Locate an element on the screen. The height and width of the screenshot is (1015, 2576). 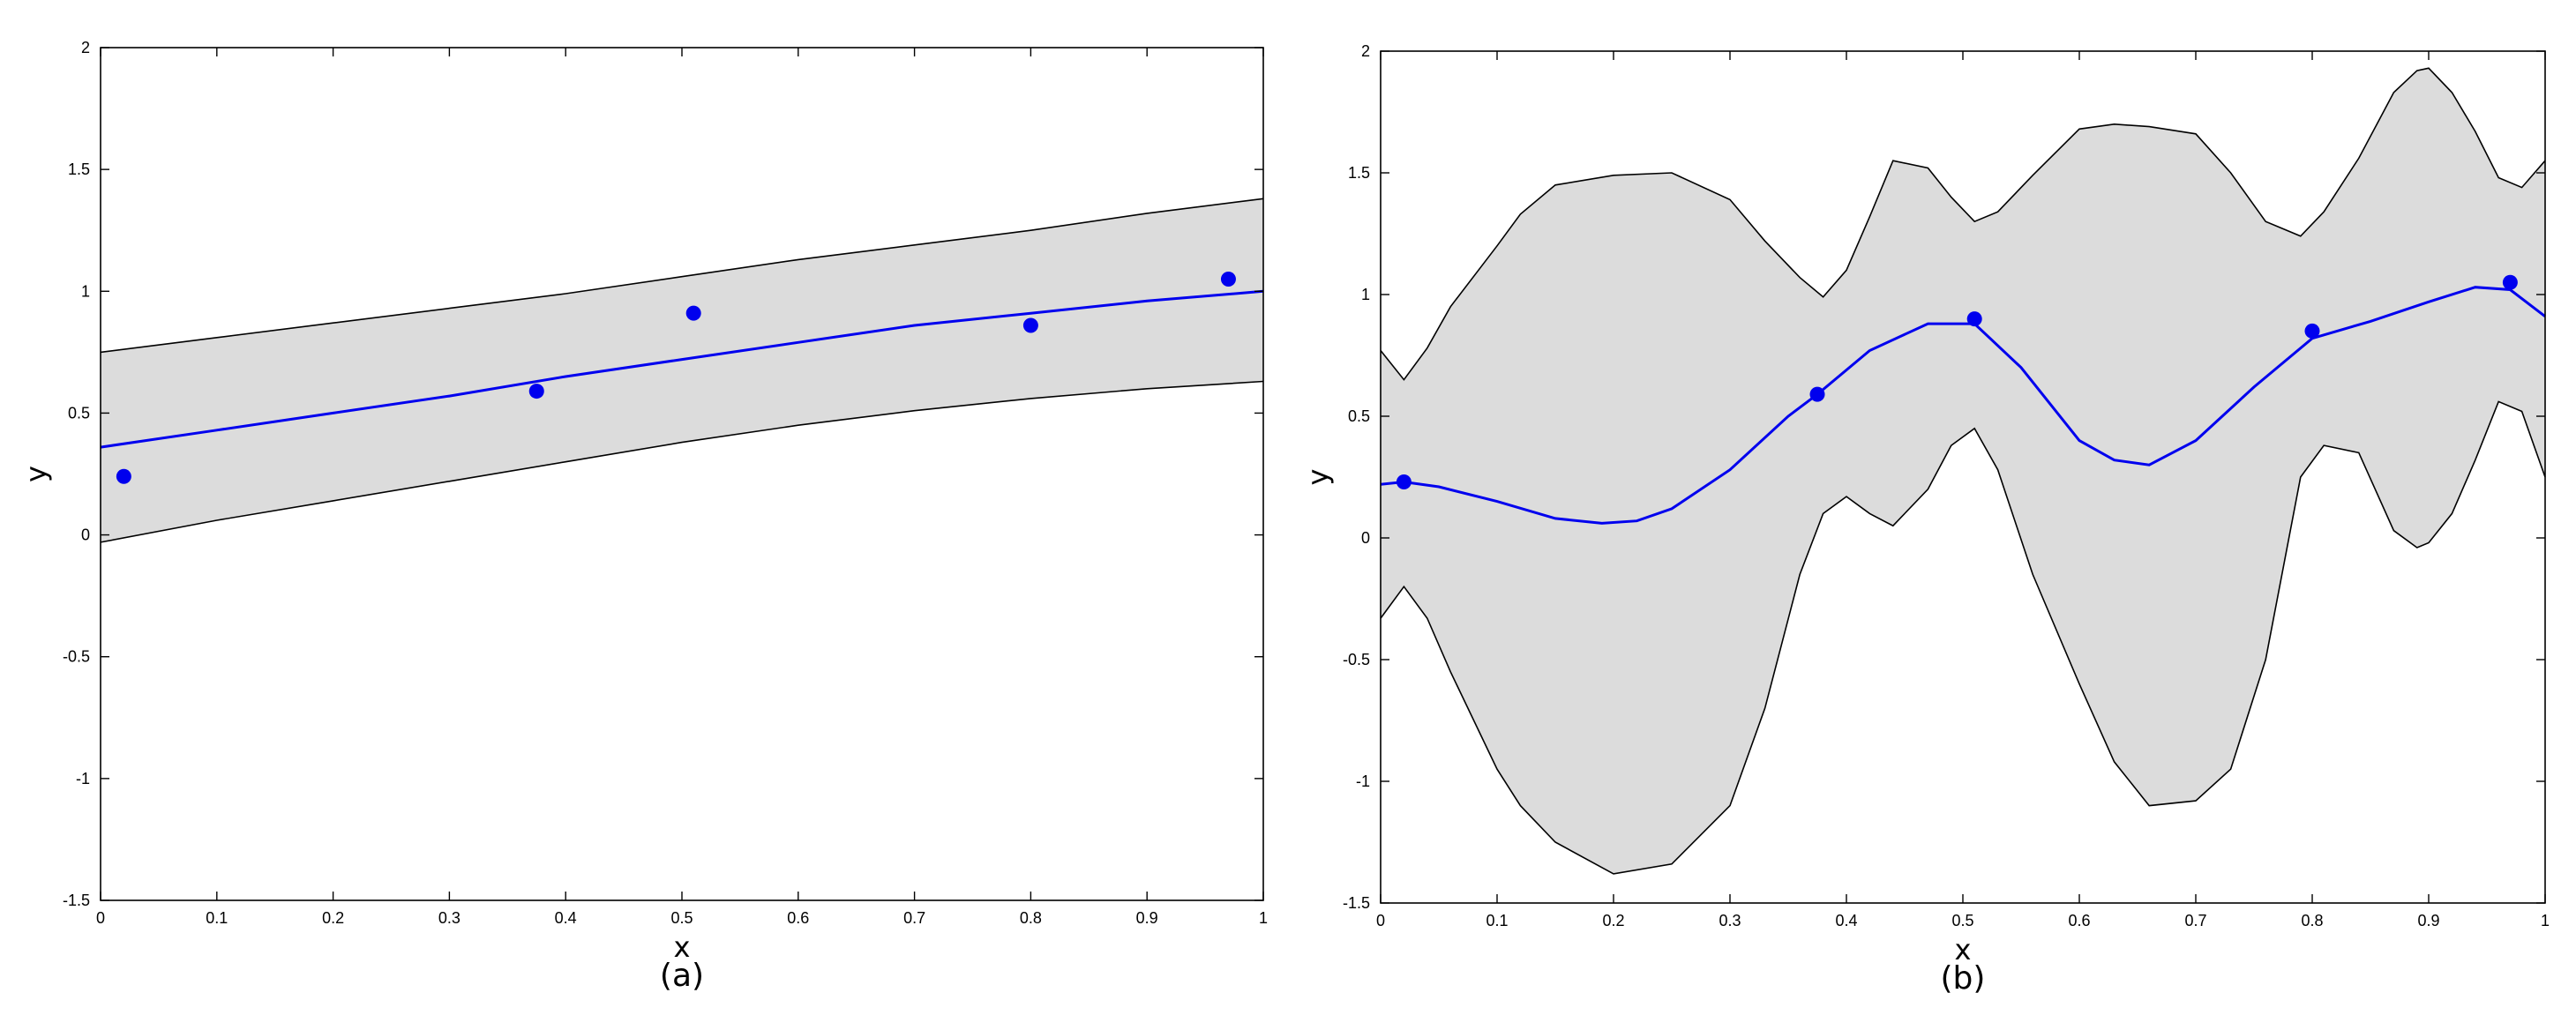
confidence-band-lower-edge is located at coordinates (682, 461).